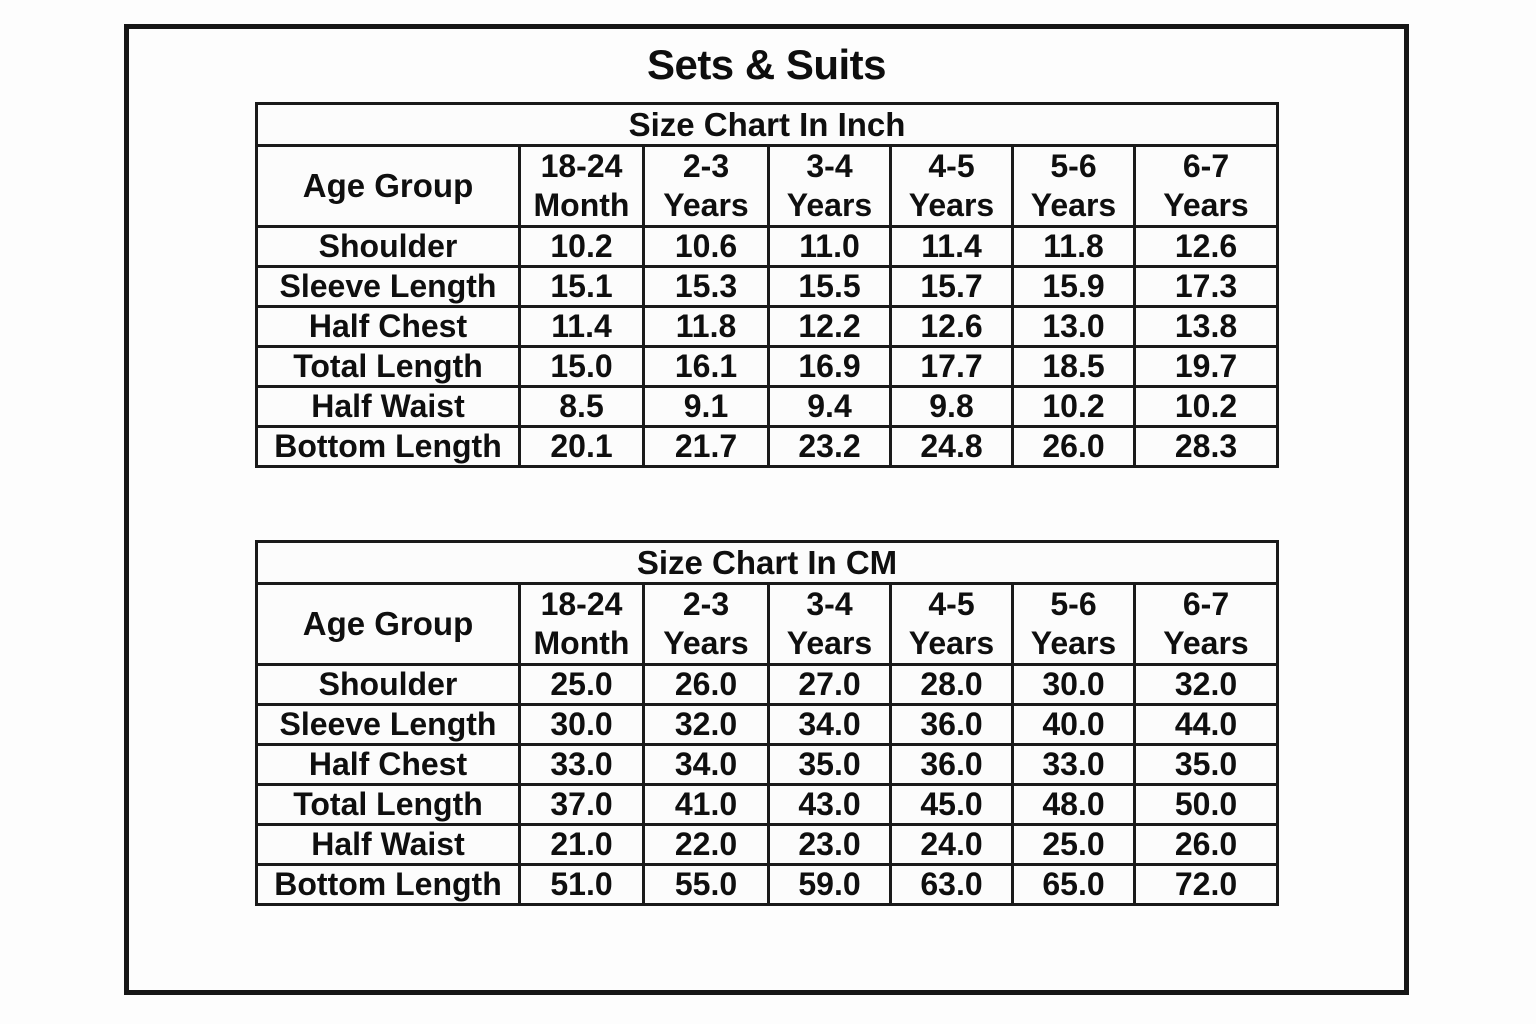 The image size is (1536, 1024). I want to click on measurement-label: Total Length, so click(388, 804).